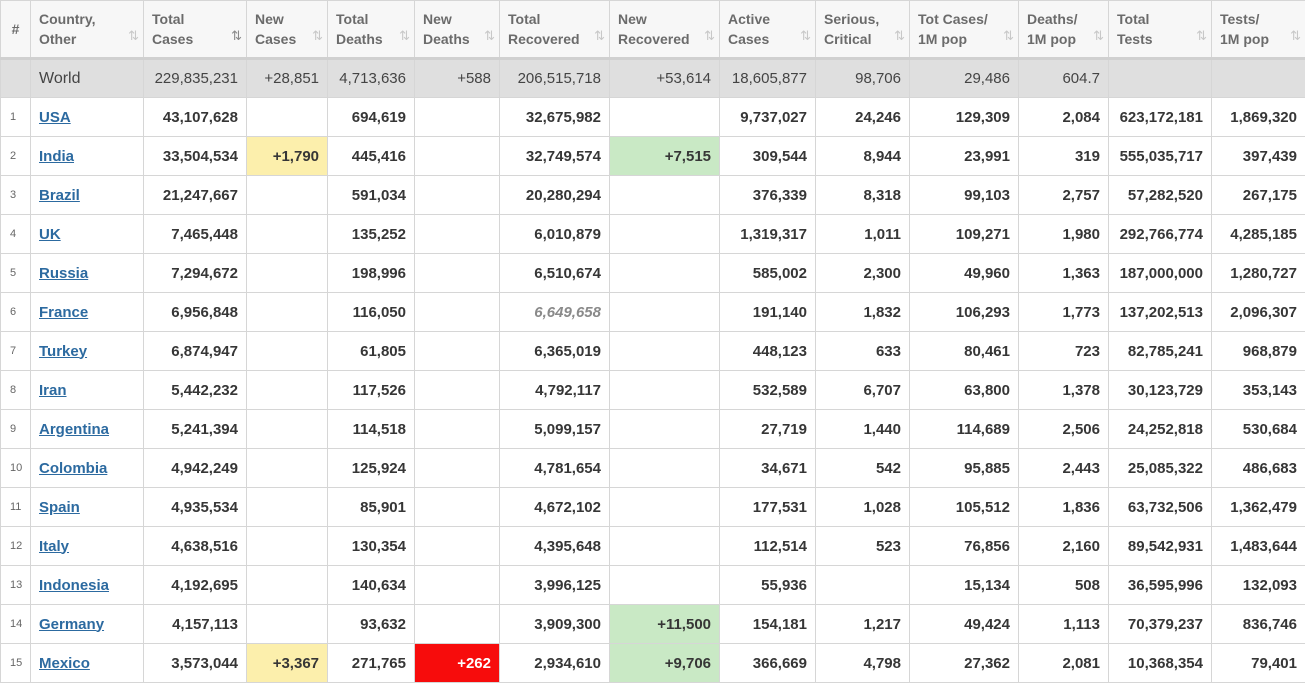 This screenshot has height=685, width=1305. What do you see at coordinates (57, 156) in the screenshot?
I see `country-link: India` at bounding box center [57, 156].